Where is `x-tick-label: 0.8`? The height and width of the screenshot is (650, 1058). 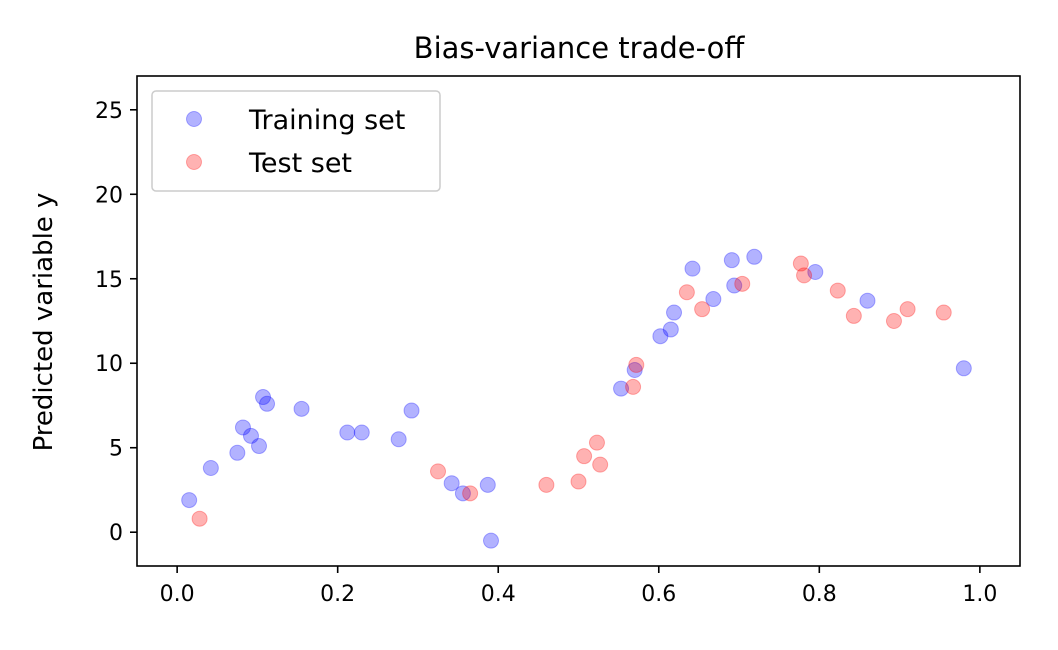
x-tick-label: 0.8 is located at coordinates (819, 594).